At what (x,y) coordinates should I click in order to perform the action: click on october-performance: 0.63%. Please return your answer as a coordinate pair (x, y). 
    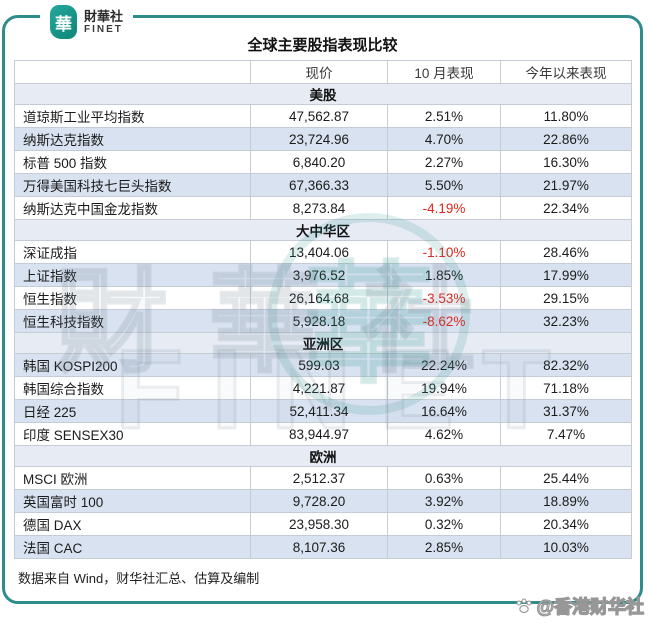
    Looking at the image, I should click on (444, 478).